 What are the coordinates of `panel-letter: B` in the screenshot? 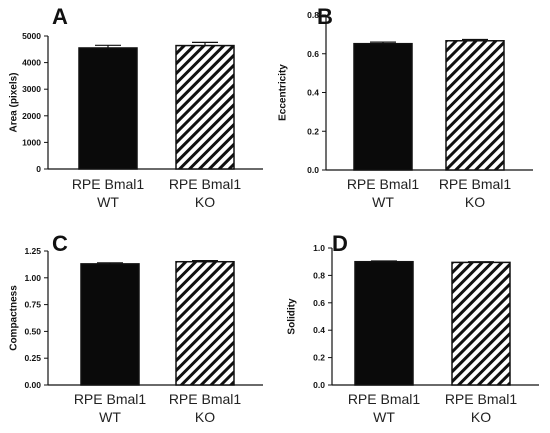 It's located at (325, 16).